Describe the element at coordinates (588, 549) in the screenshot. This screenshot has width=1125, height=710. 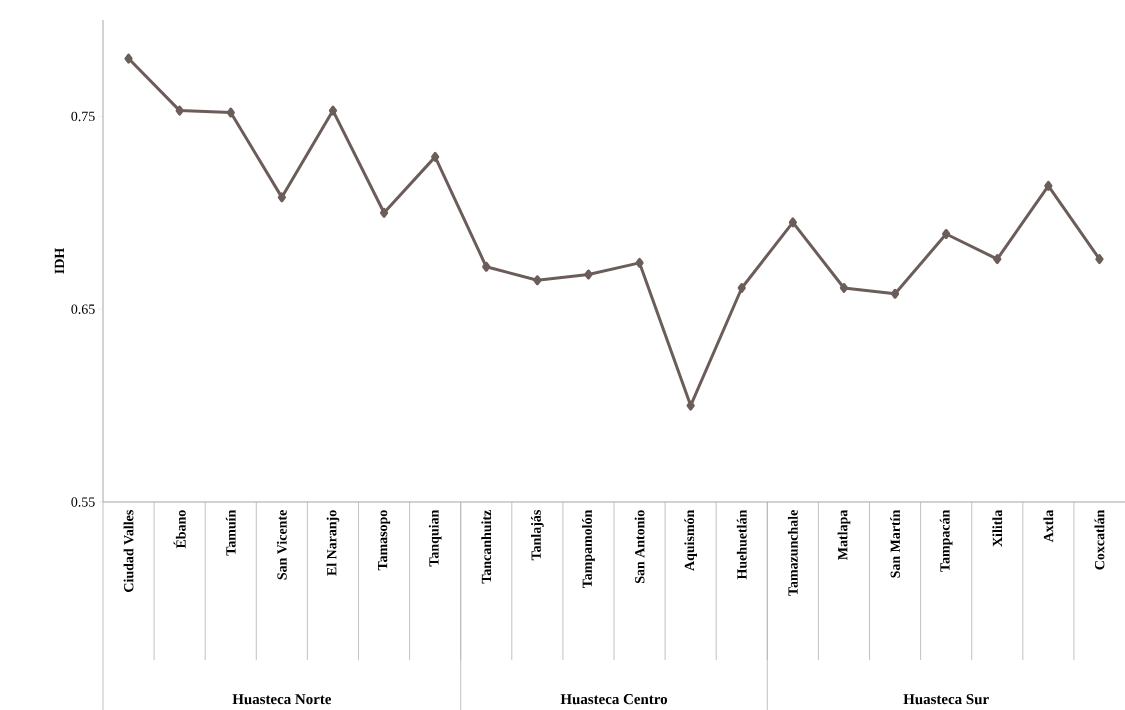
I see `x-tick-label: Tampamolón` at that location.